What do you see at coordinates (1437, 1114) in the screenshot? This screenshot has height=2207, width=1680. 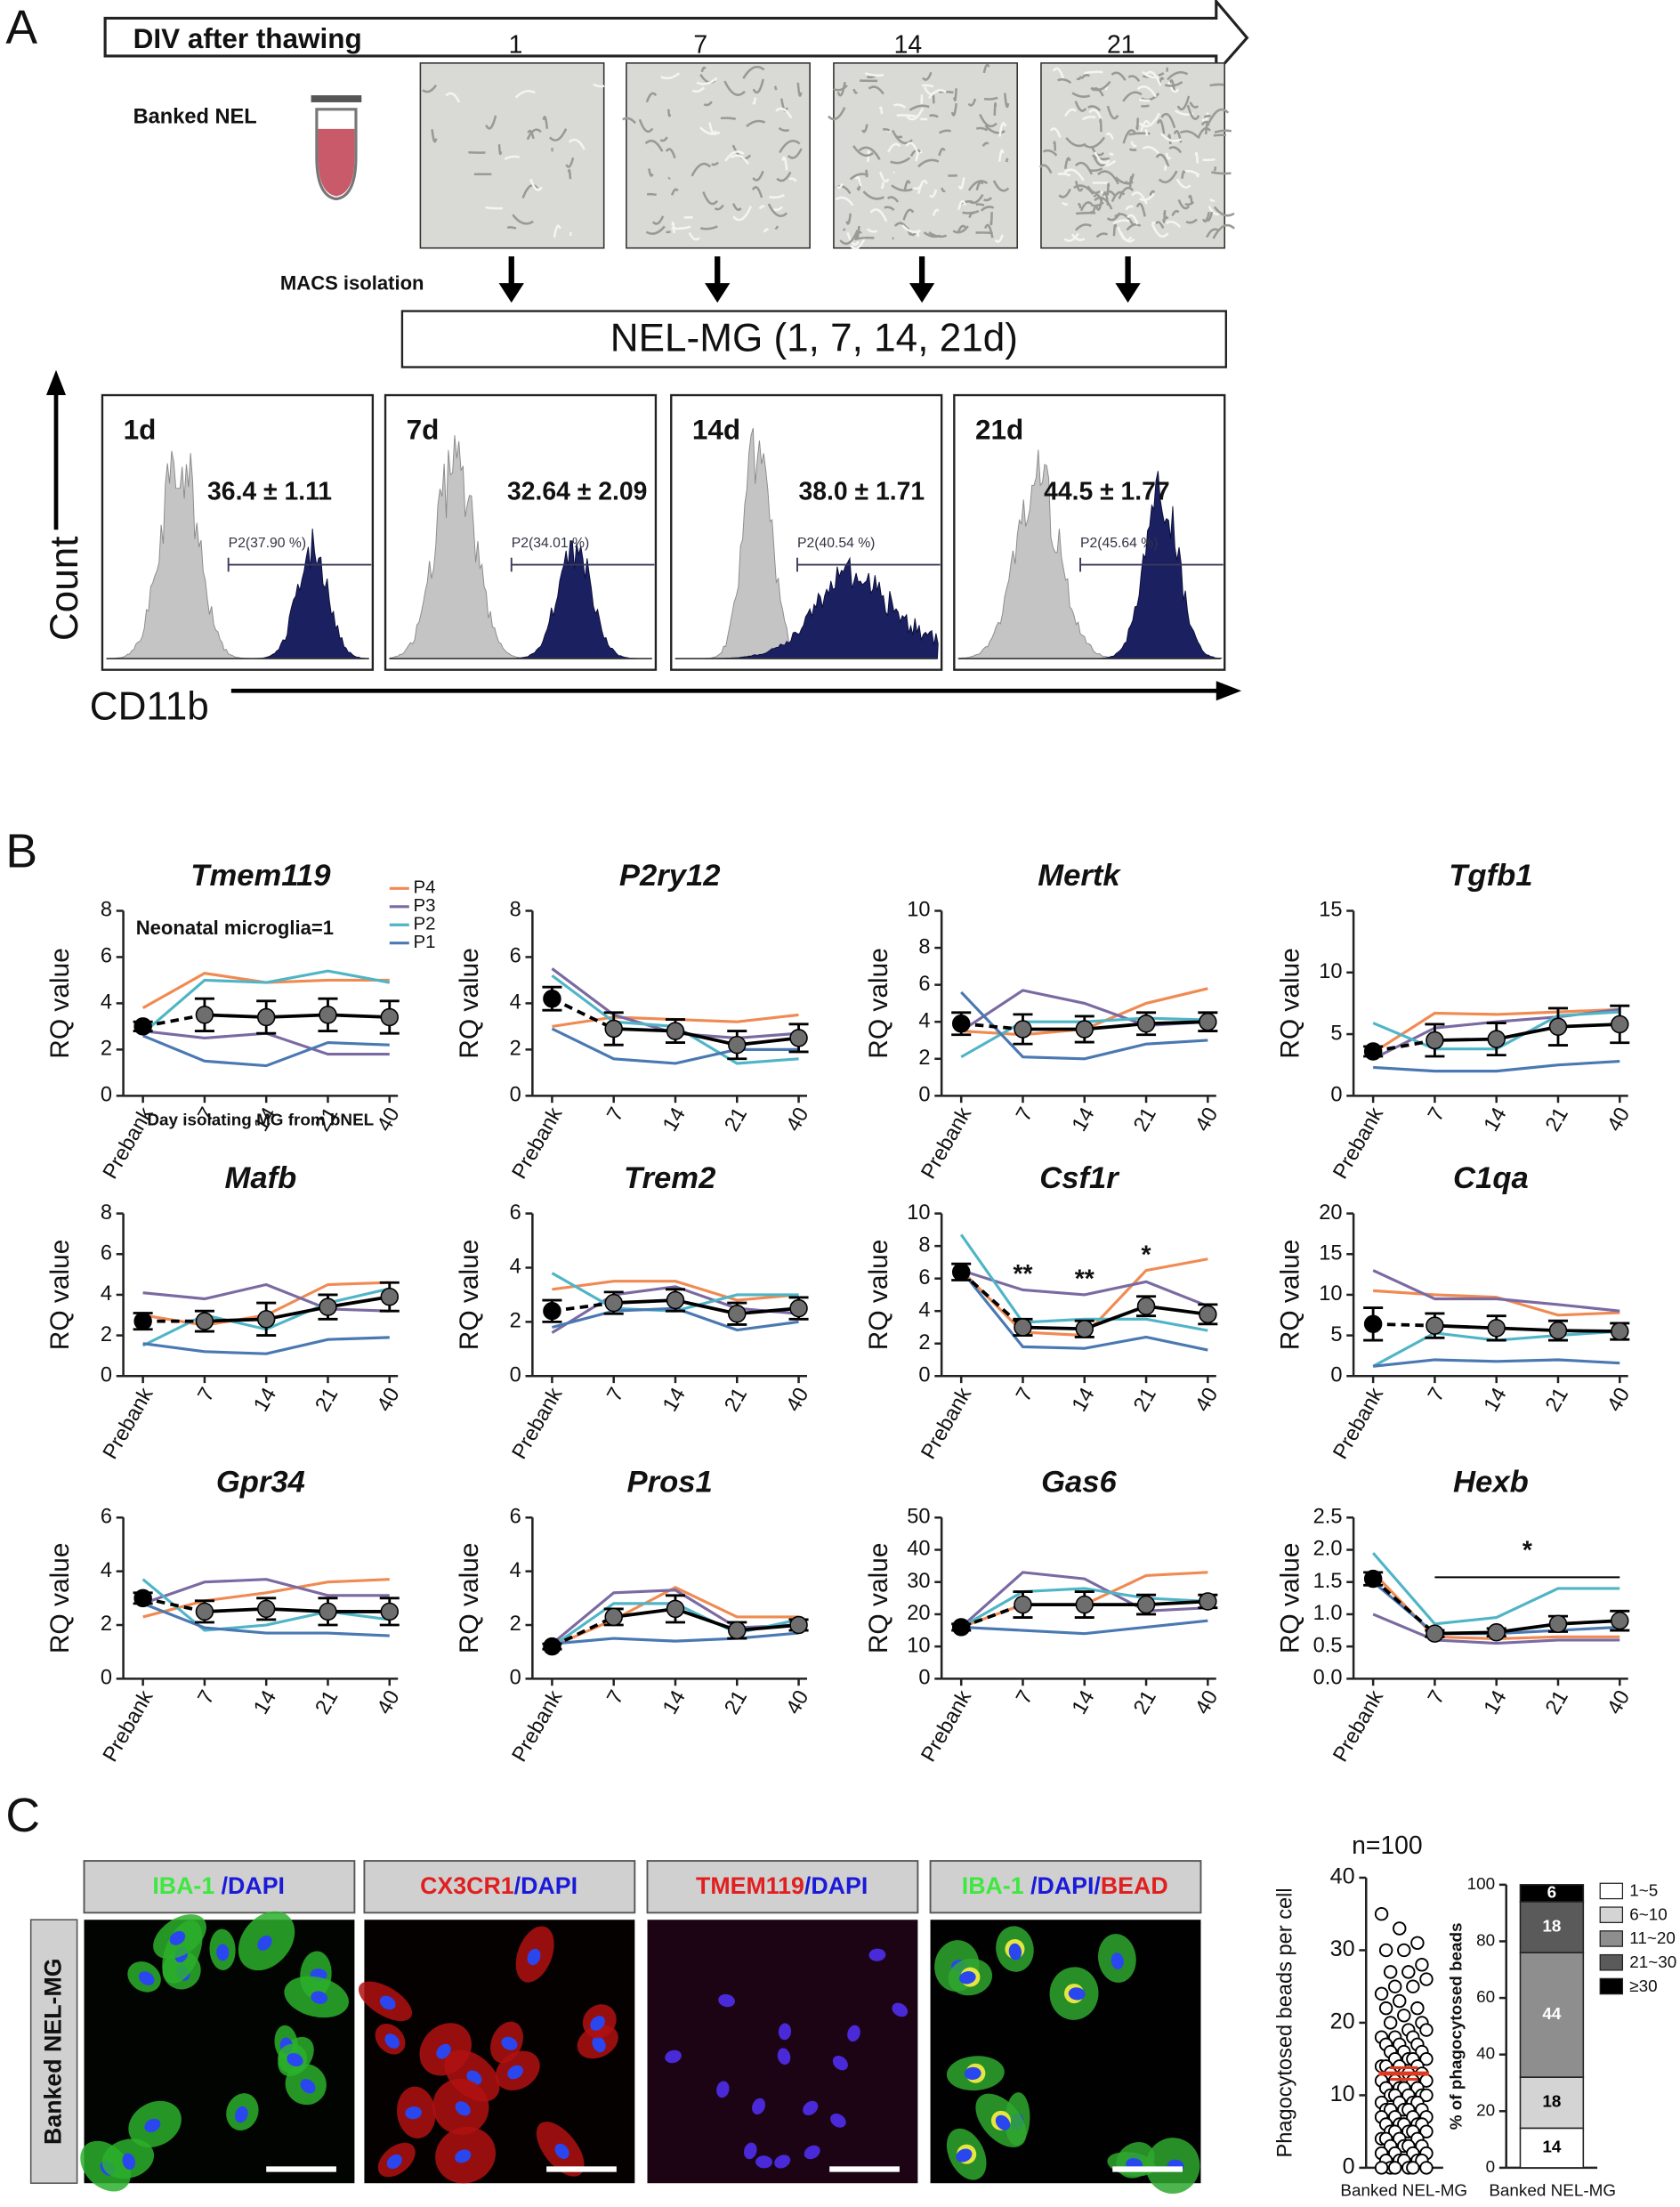 I see `x-tick-label: 7` at bounding box center [1437, 1114].